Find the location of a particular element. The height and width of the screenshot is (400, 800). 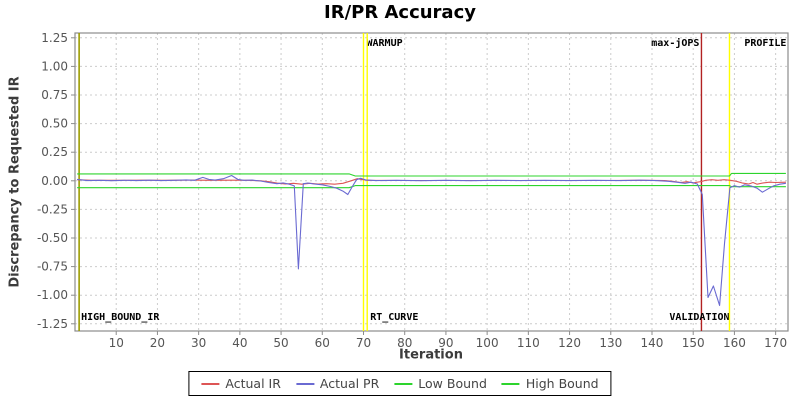

chart-title: IR/PR Accuracy is located at coordinates (400, 12).